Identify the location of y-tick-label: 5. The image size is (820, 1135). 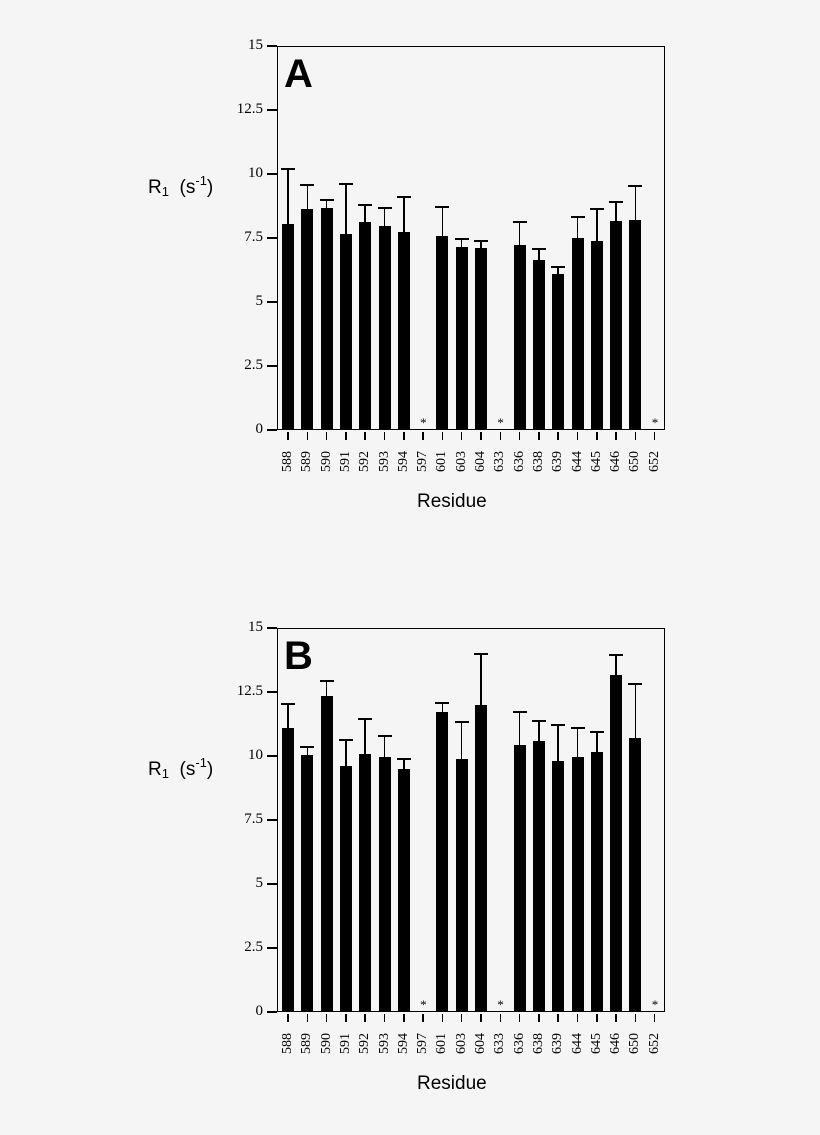
(259, 301).